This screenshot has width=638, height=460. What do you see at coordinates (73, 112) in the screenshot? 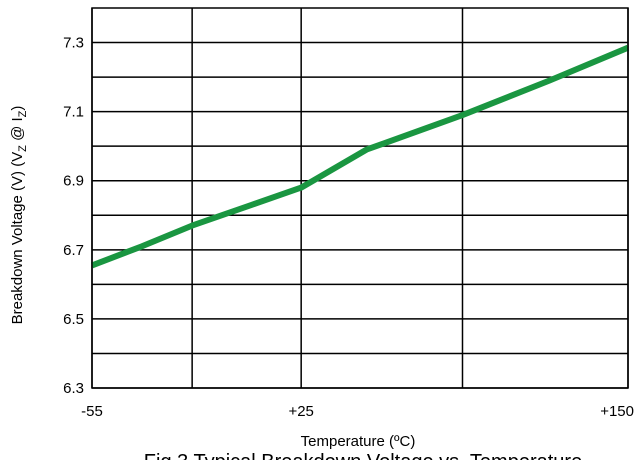
I see `y-tick-label: 7.1` at bounding box center [73, 112].